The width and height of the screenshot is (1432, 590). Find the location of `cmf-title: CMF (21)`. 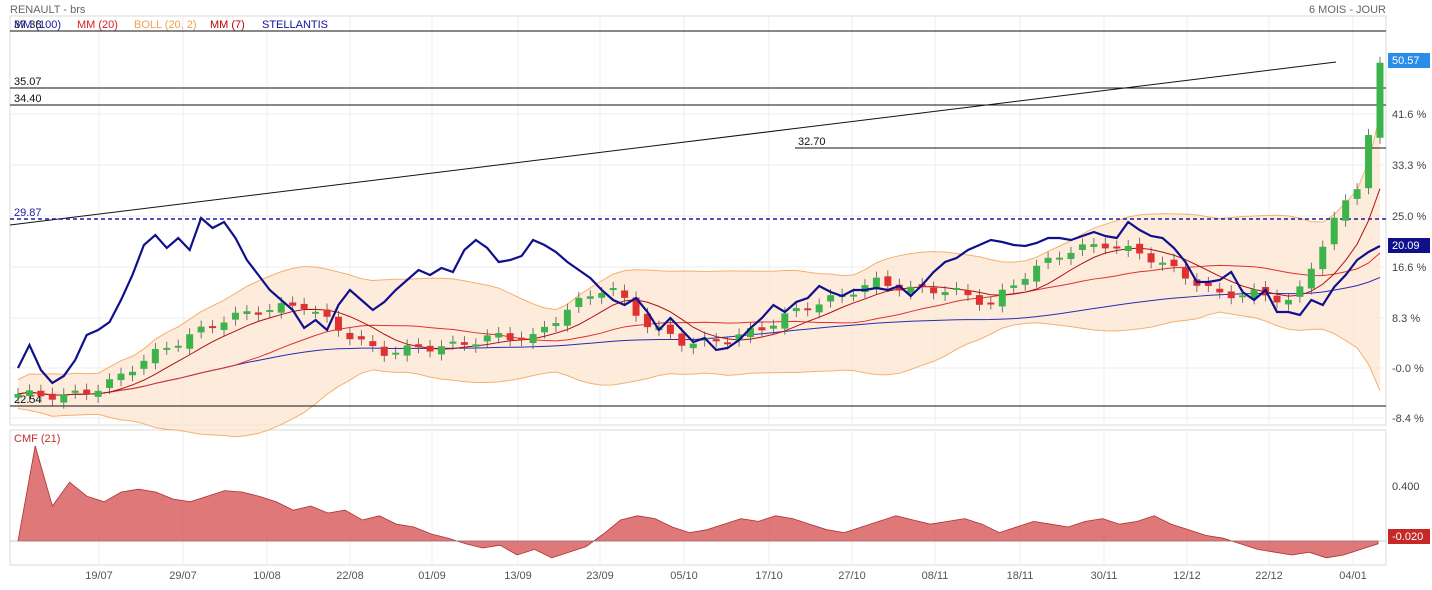

cmf-title: CMF (21) is located at coordinates (37, 439).